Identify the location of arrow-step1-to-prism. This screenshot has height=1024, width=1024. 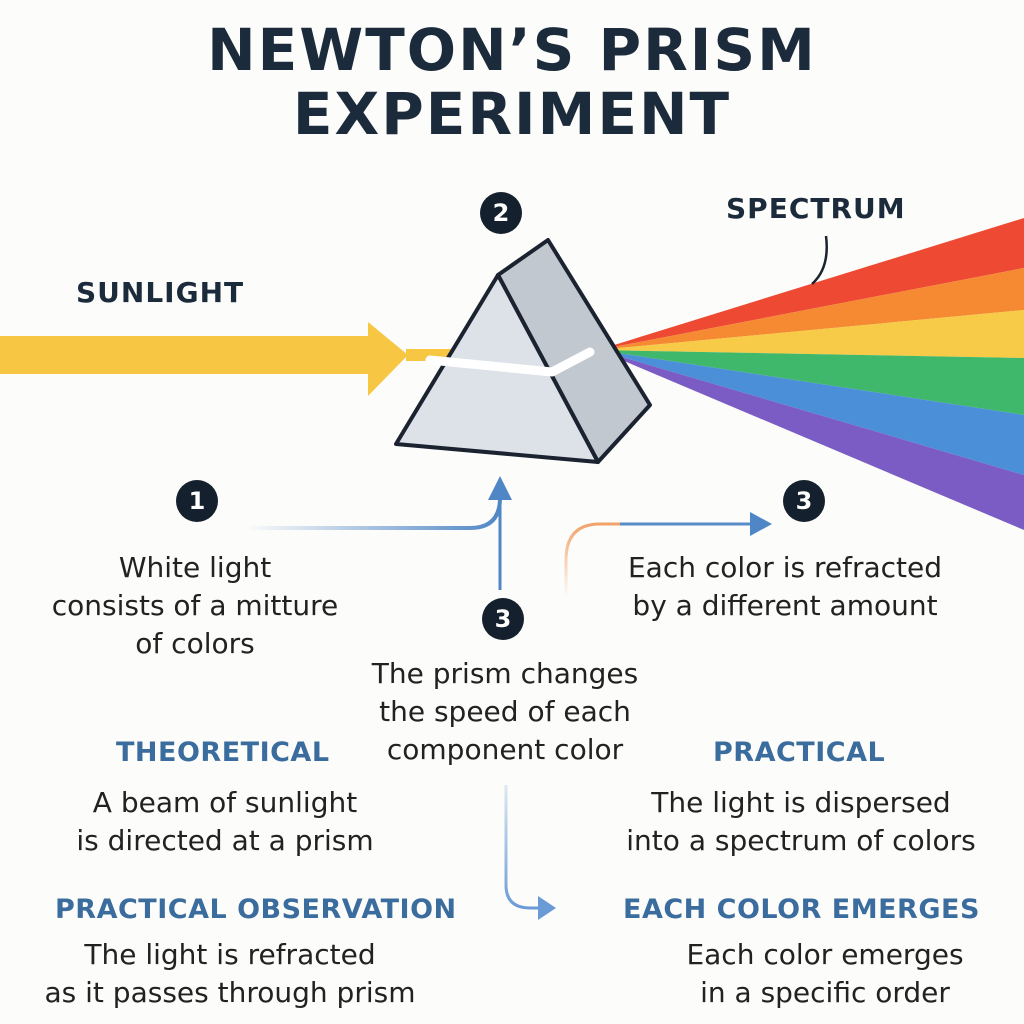
(379, 533).